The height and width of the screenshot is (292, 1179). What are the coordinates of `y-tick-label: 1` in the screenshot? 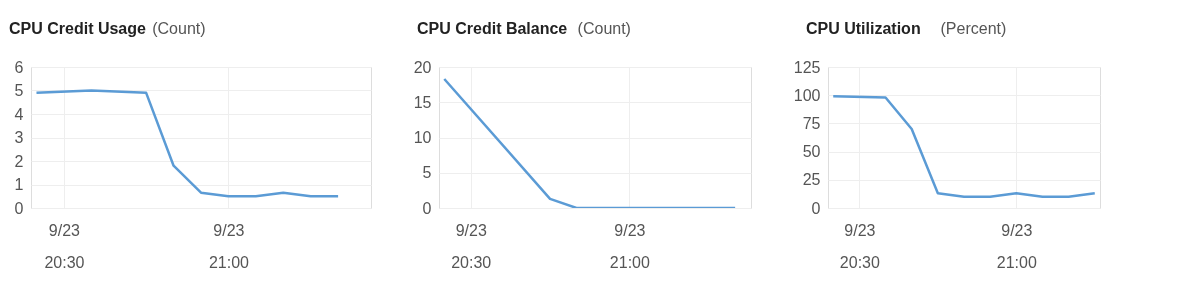 It's located at (19, 184).